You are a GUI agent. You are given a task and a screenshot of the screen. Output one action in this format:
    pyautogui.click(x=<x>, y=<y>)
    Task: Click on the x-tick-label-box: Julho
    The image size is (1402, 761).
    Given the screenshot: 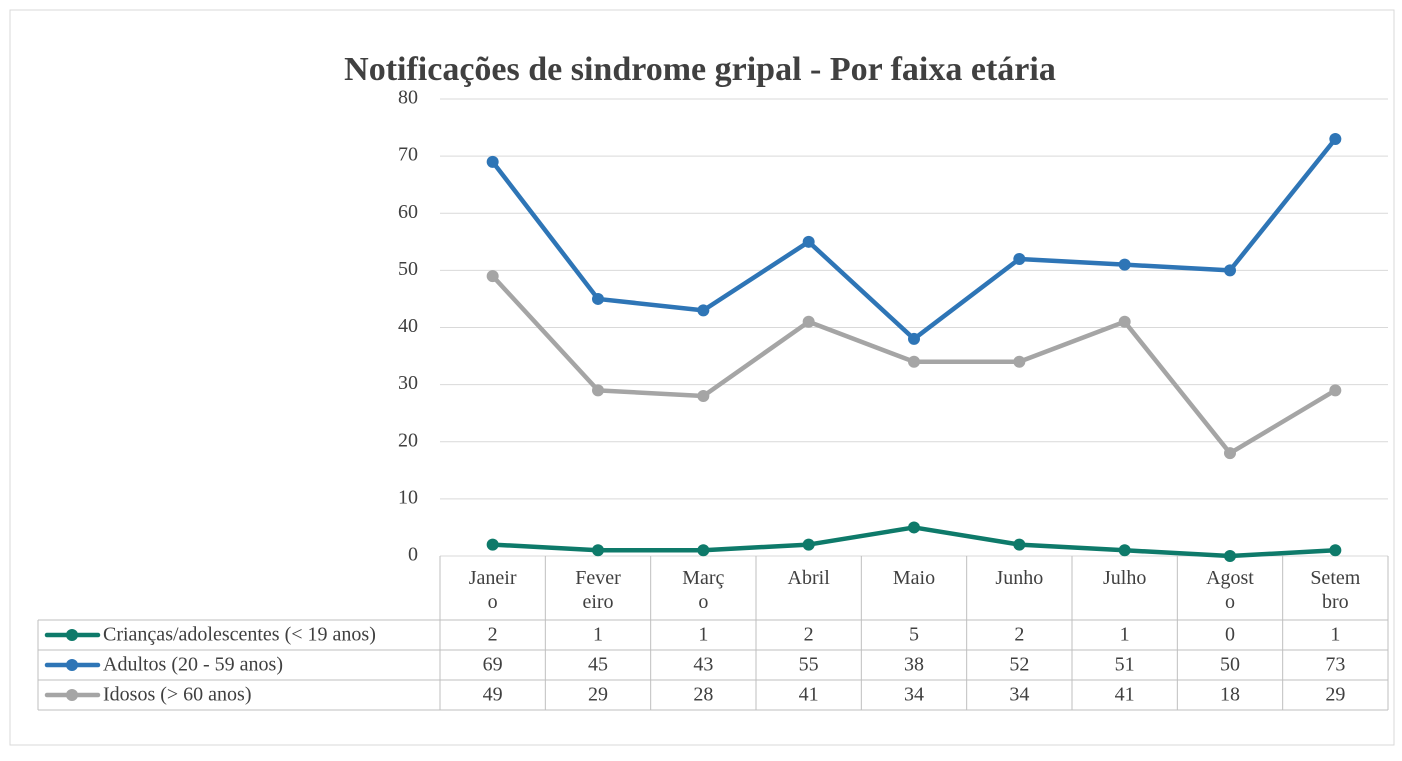 What is the action you would take?
    pyautogui.click(x=1124, y=578)
    